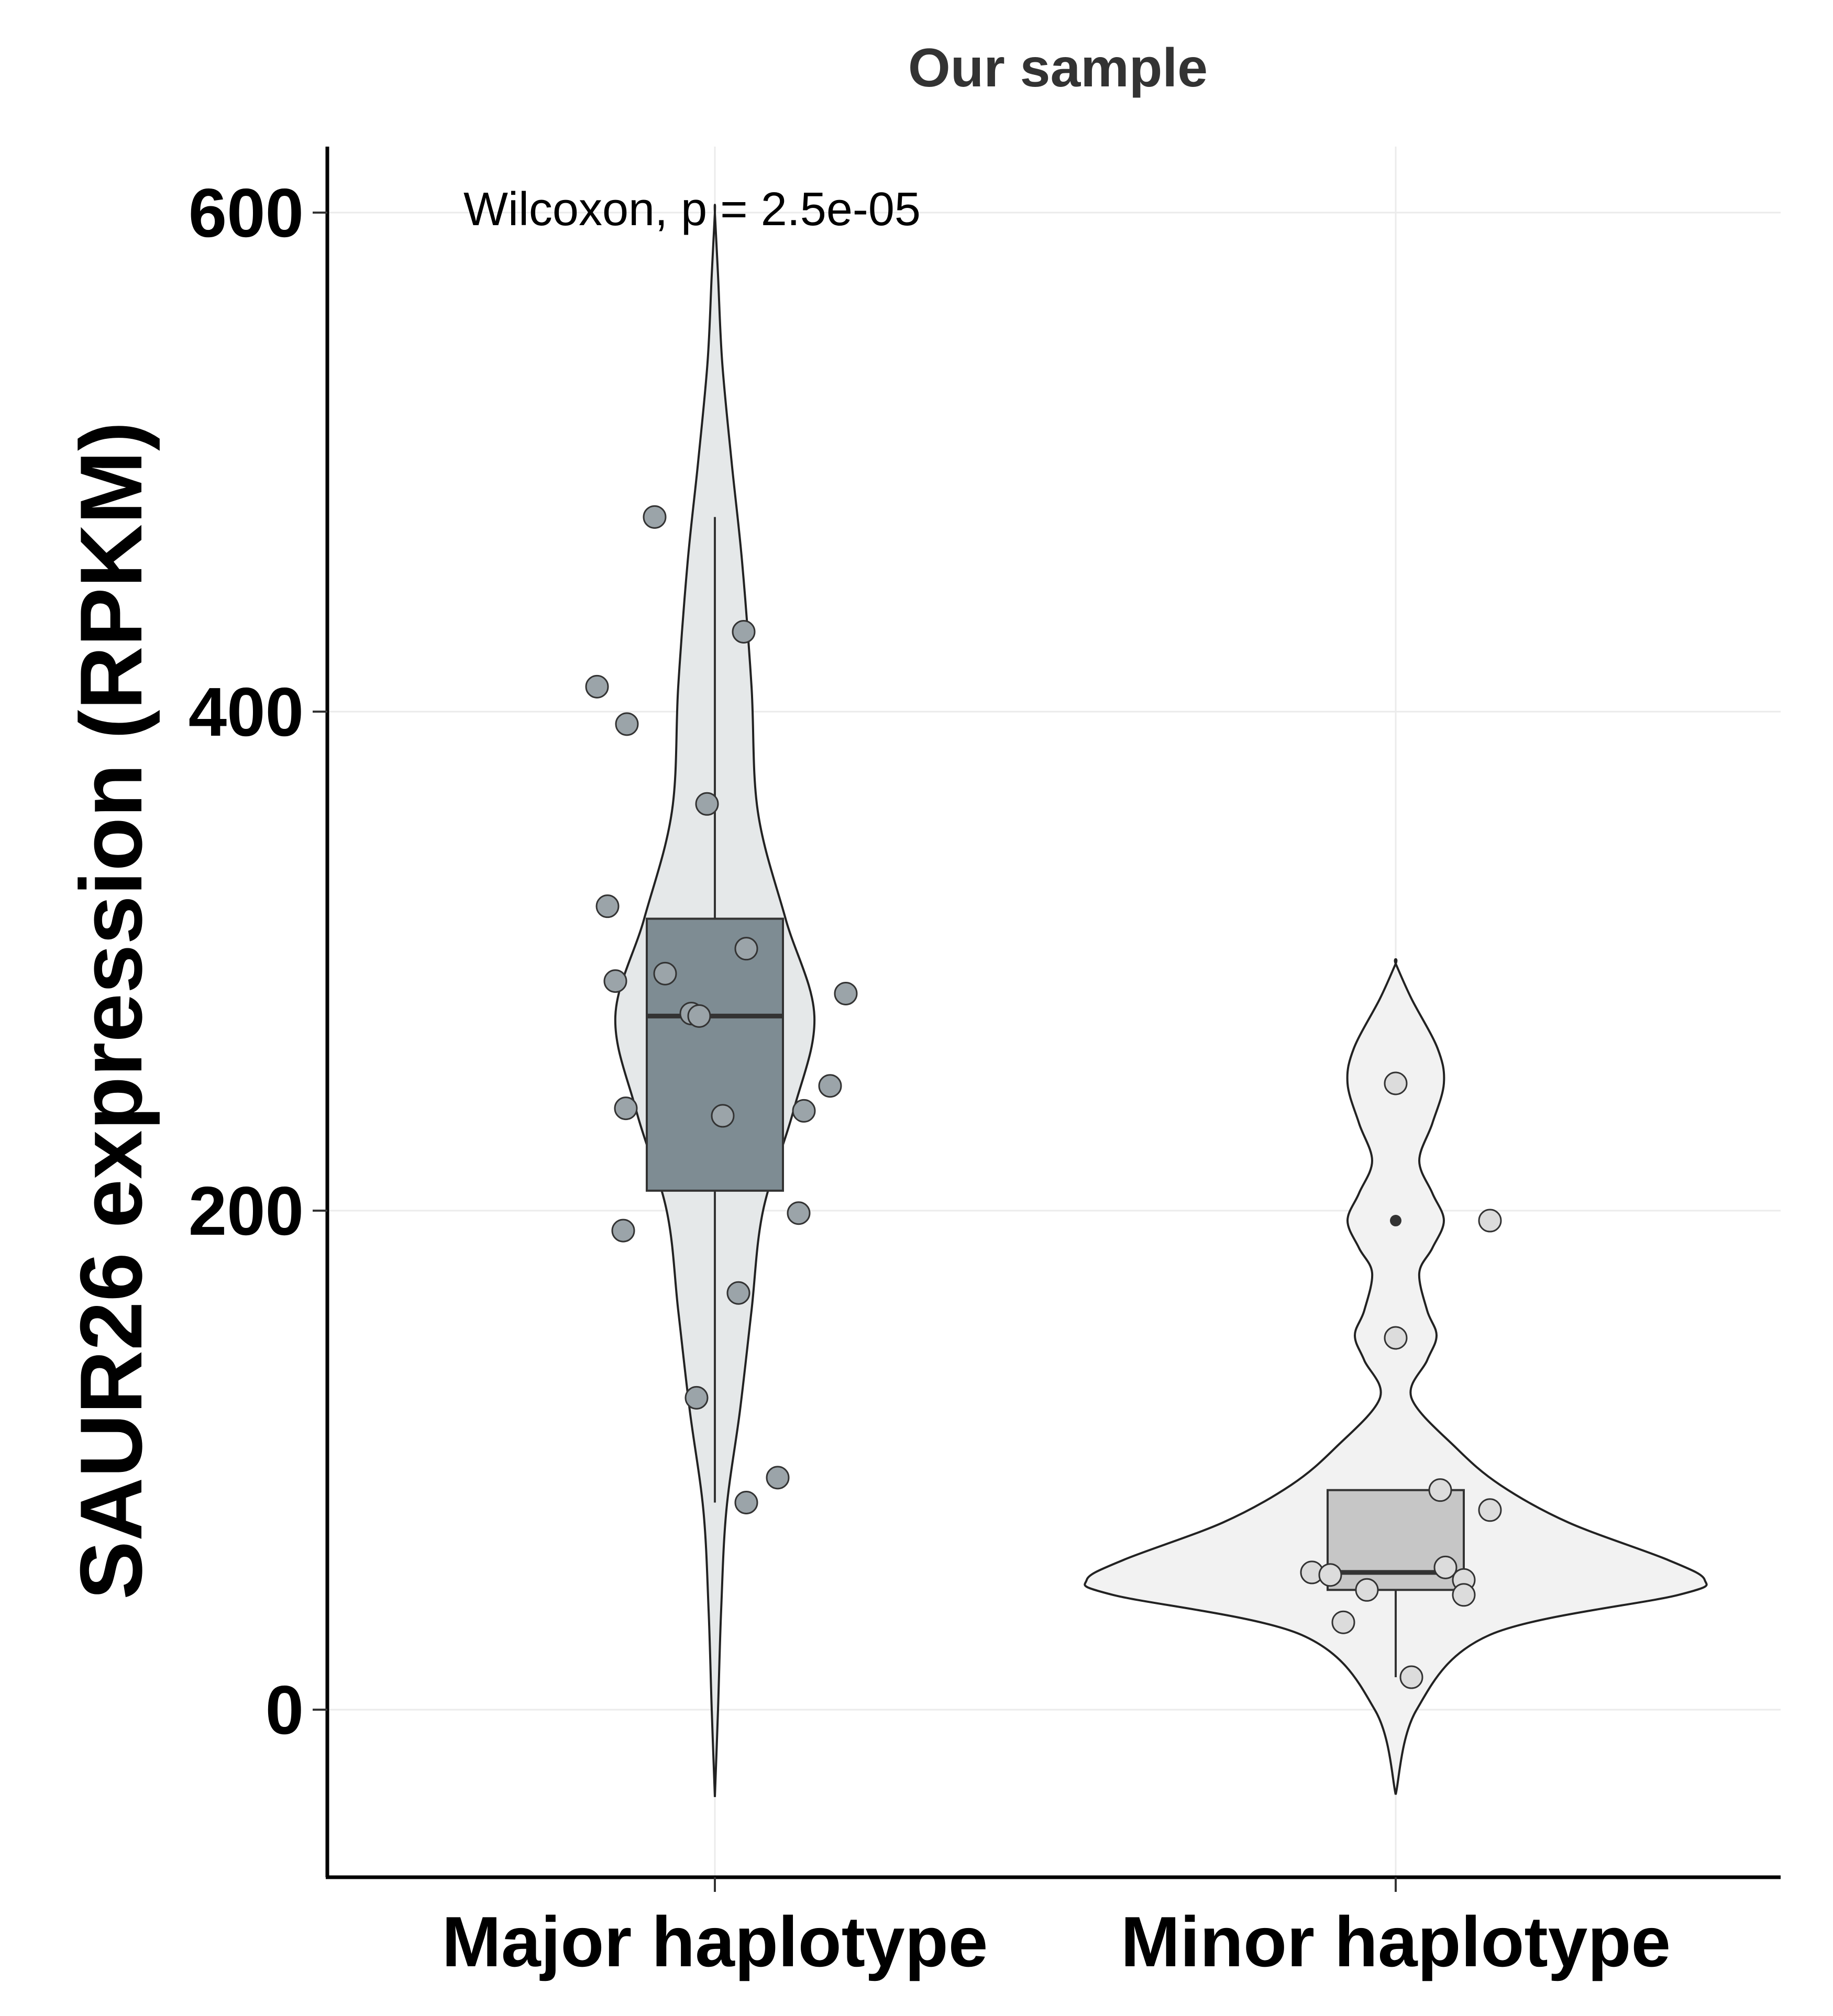  I want to click on outlier-point, so click(1395, 1221).